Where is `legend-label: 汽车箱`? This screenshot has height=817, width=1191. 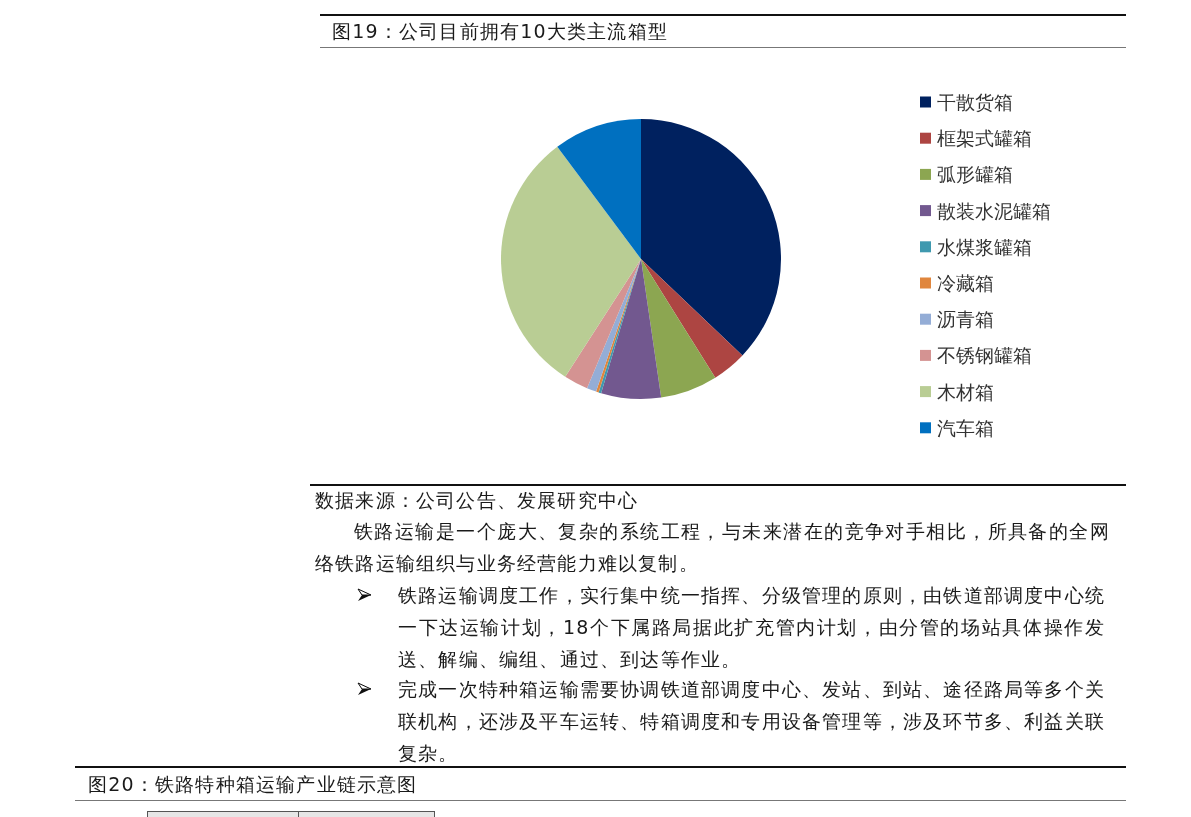 legend-label: 汽车箱 is located at coordinates (965, 427).